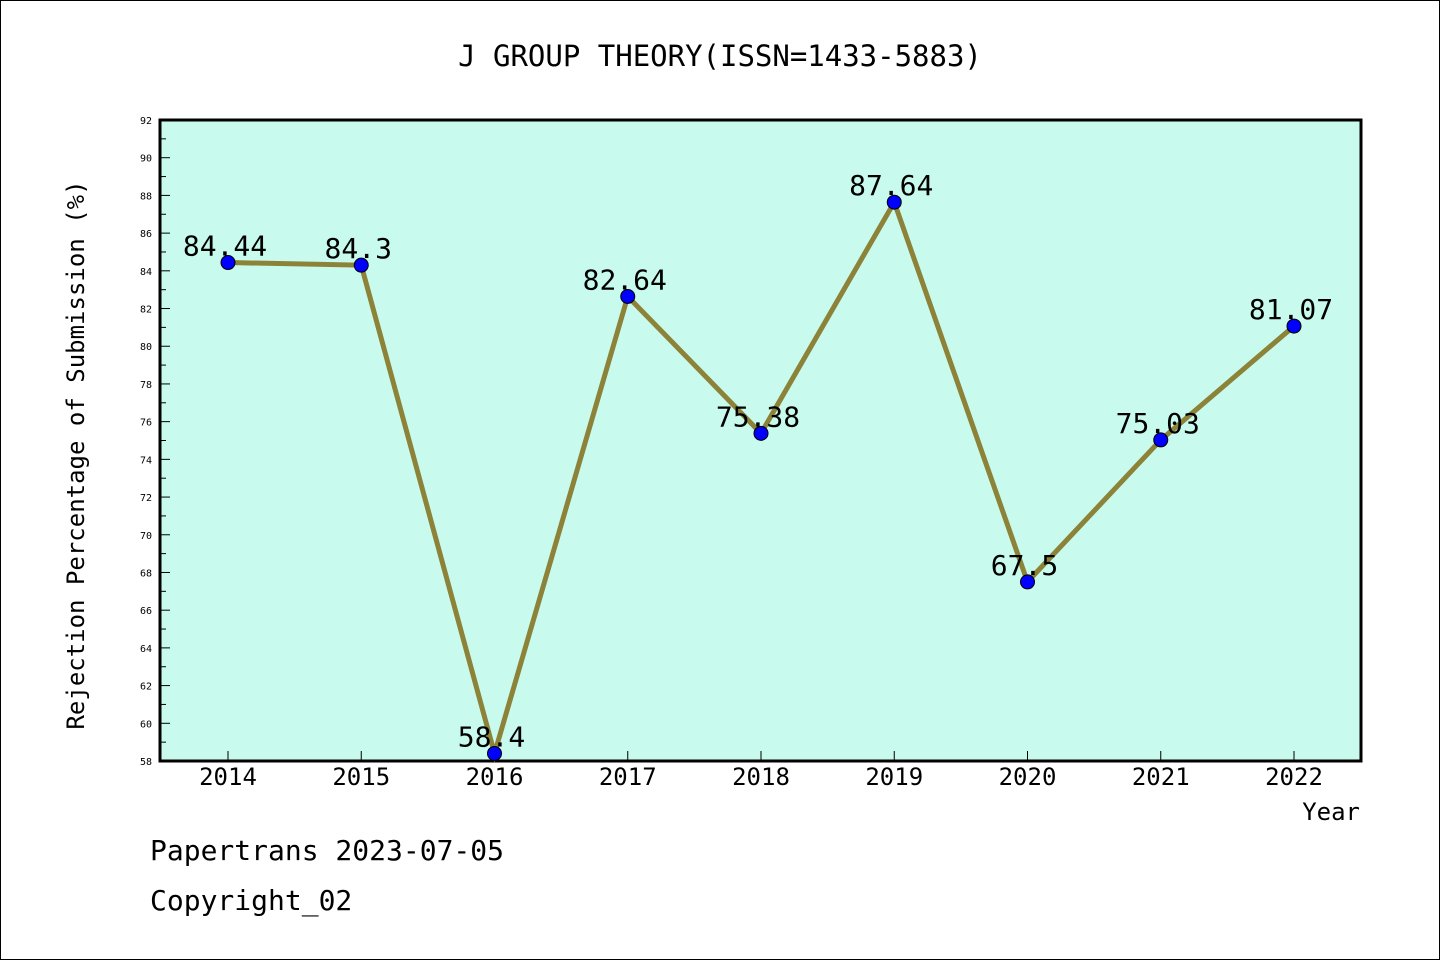  Describe the element at coordinates (76, 454) in the screenshot. I see `y-axis-label: Rejection Percentage of Submission (%)` at that location.